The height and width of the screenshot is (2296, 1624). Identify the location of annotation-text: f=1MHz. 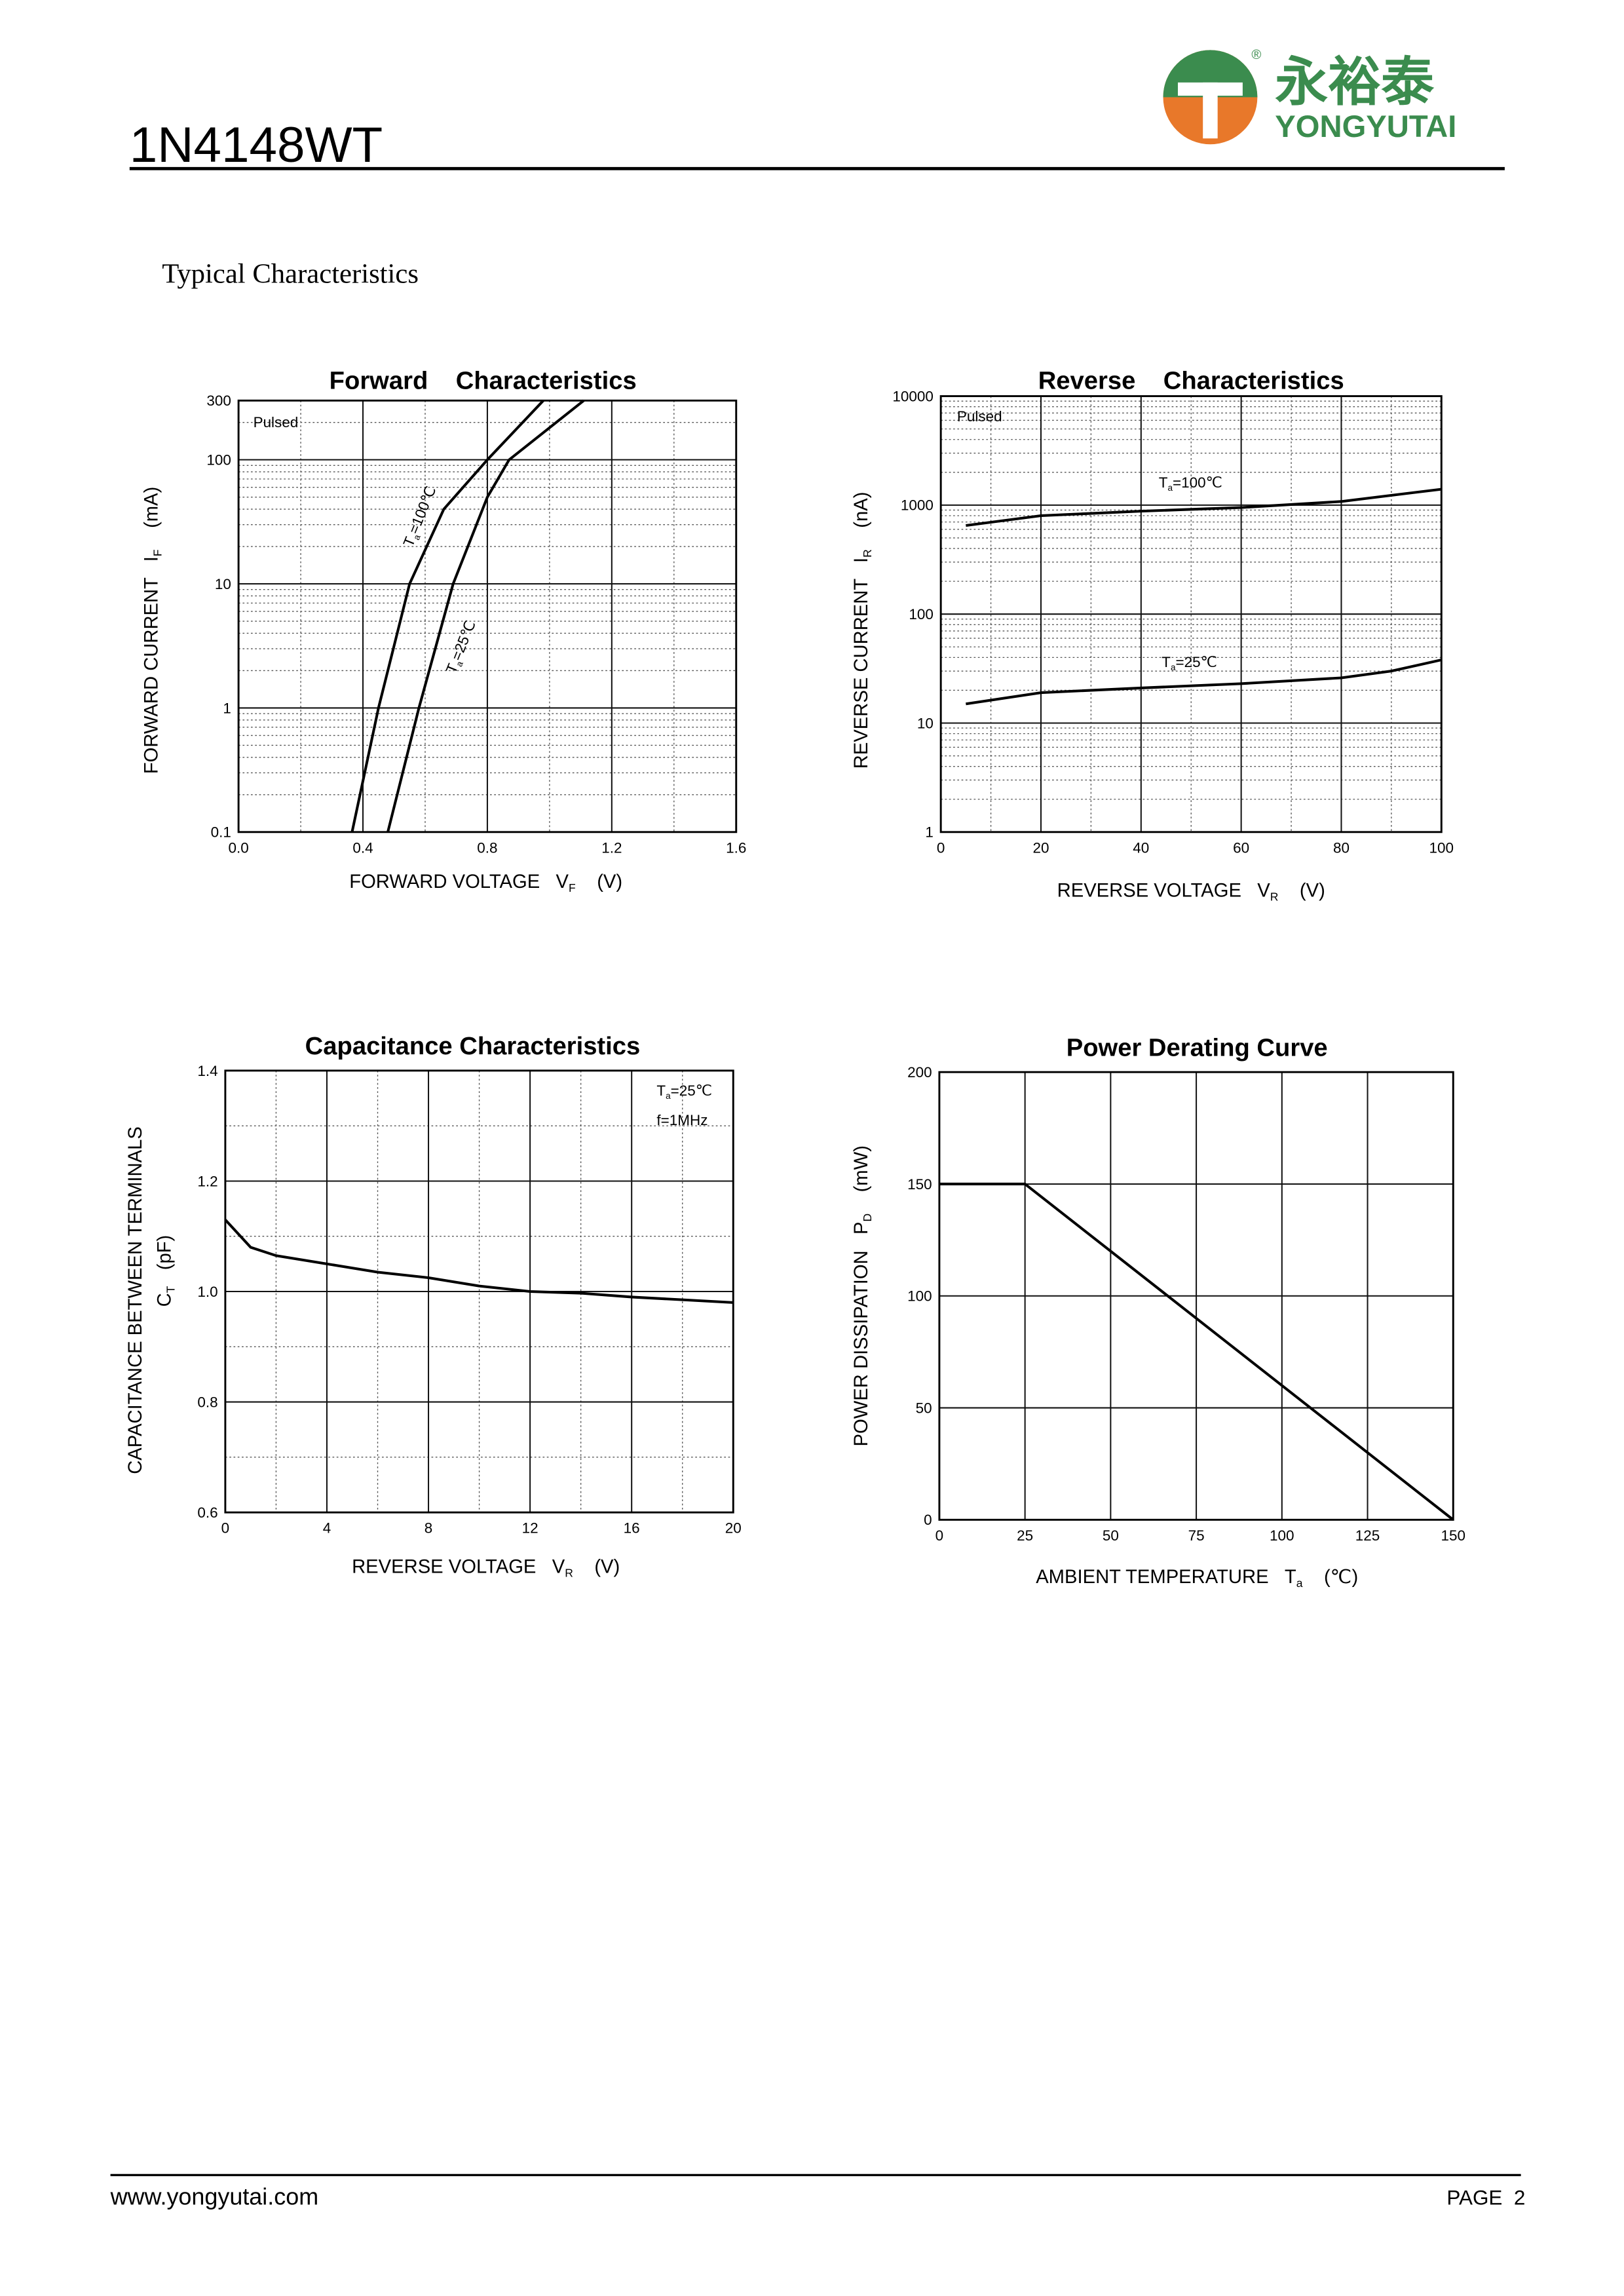
(682, 1120).